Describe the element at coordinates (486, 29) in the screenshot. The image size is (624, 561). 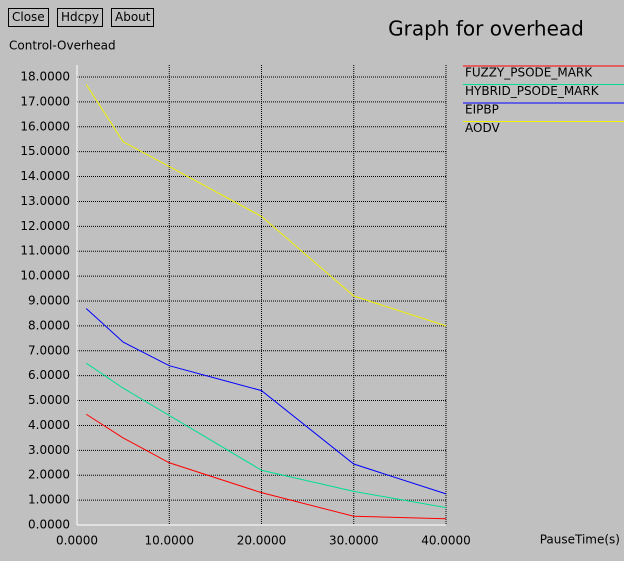
I see `chart-title: Graph for overhead` at that location.